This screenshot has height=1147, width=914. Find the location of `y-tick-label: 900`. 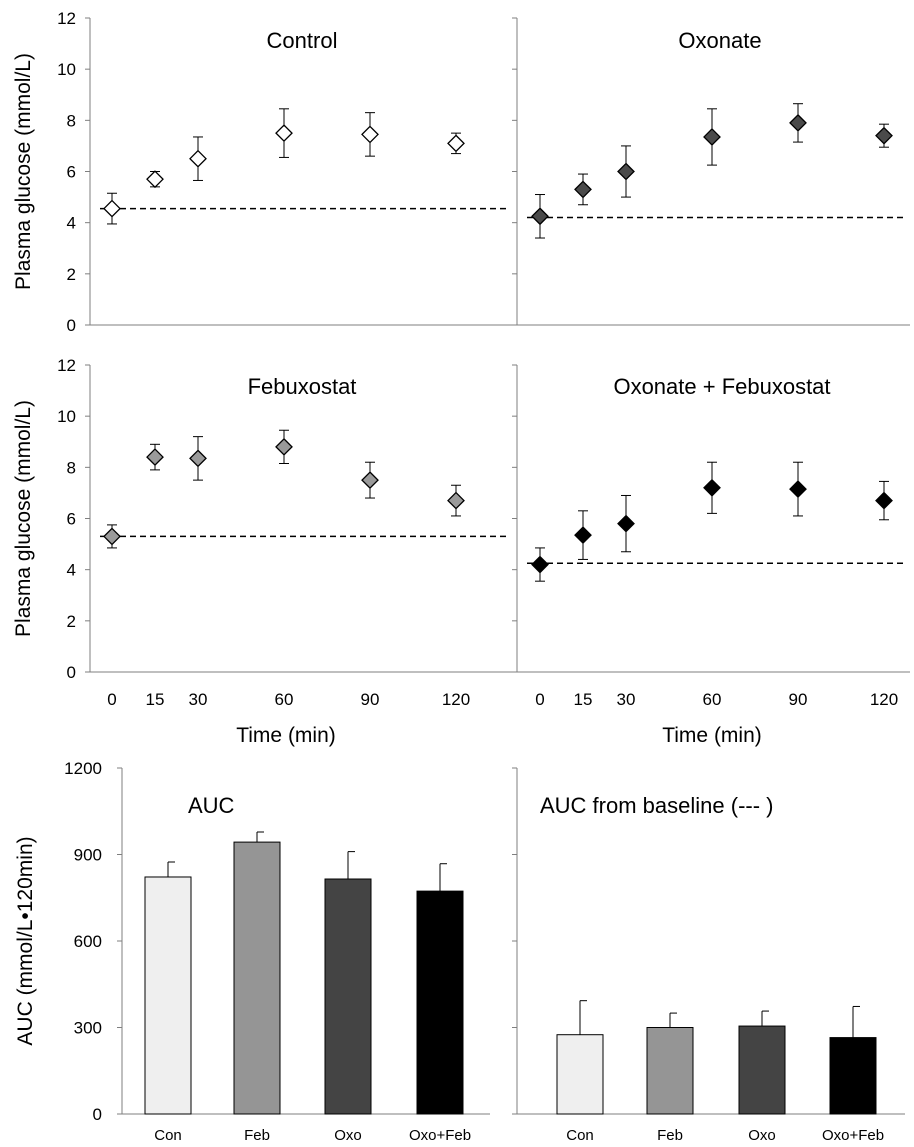

y-tick-label: 900 is located at coordinates (88, 855).